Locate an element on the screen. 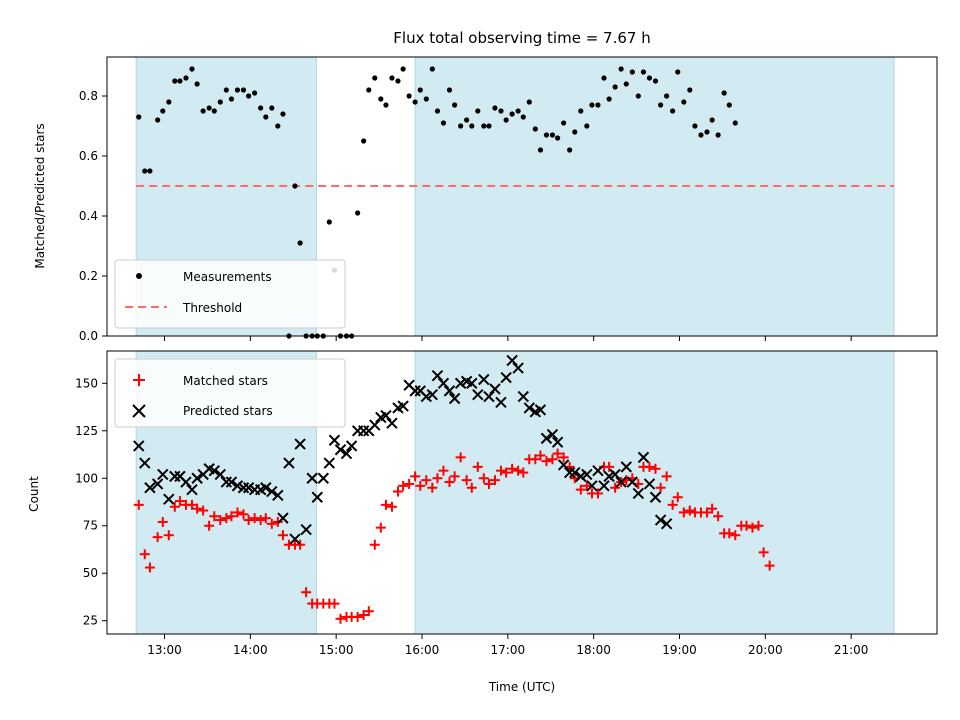  top-y-ticks: 0.0 0.2 0.4 0.6 0.8 is located at coordinates (93, 216).